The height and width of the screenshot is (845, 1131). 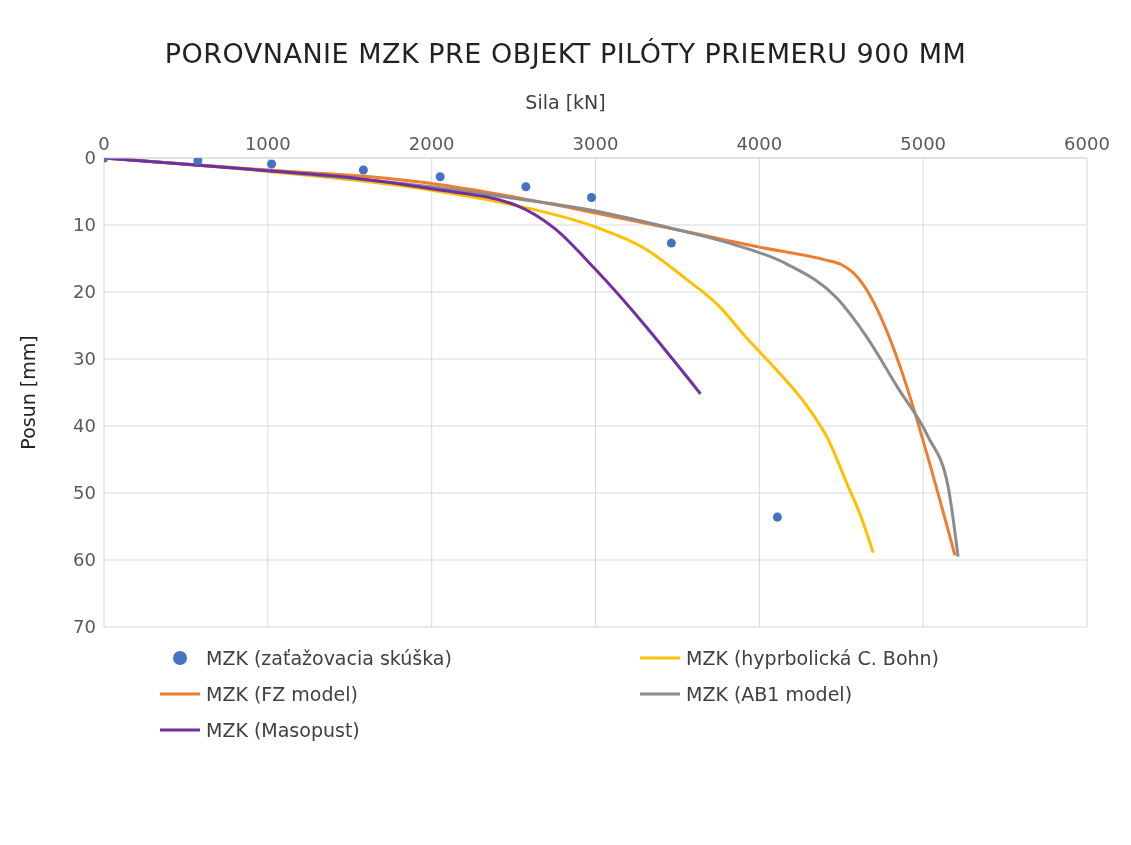 What do you see at coordinates (84, 359) in the screenshot?
I see `y-tick-label: 30` at bounding box center [84, 359].